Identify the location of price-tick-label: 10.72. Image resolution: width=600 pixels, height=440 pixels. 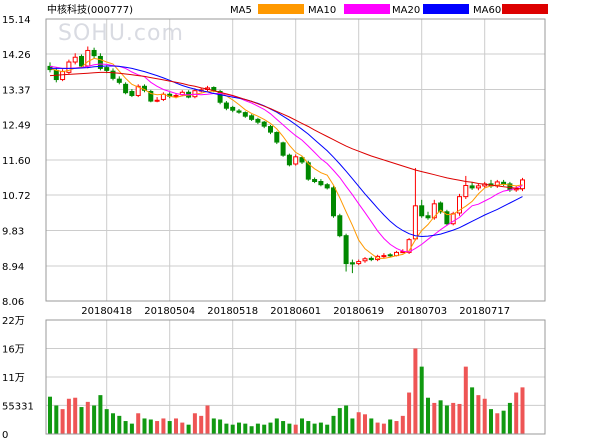
(16, 196).